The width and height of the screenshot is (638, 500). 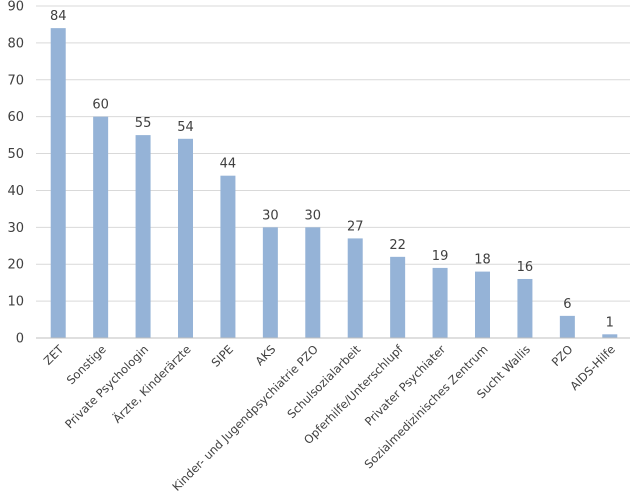 What do you see at coordinates (355, 226) in the screenshot?
I see `data-label: 27` at bounding box center [355, 226].